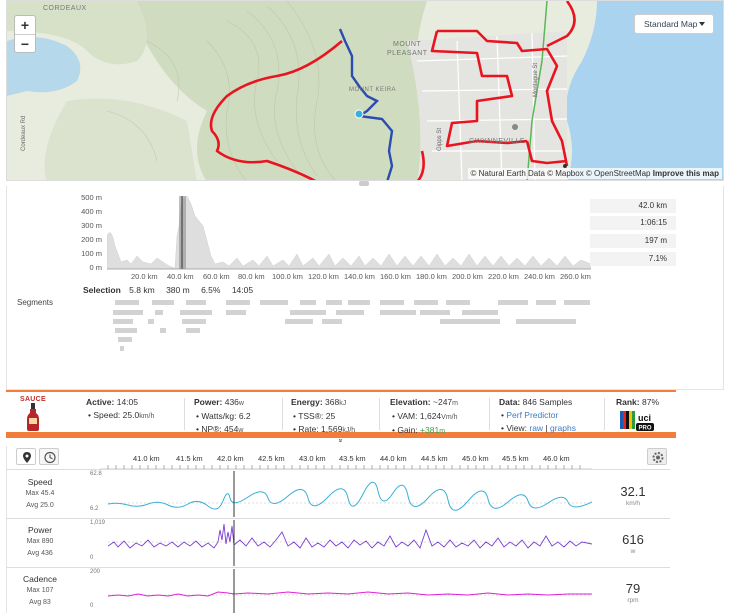  What do you see at coordinates (40, 591) in the screenshot?
I see `cadence-row-label: Cadence Max 107 Avg 83` at bounding box center [40, 591].